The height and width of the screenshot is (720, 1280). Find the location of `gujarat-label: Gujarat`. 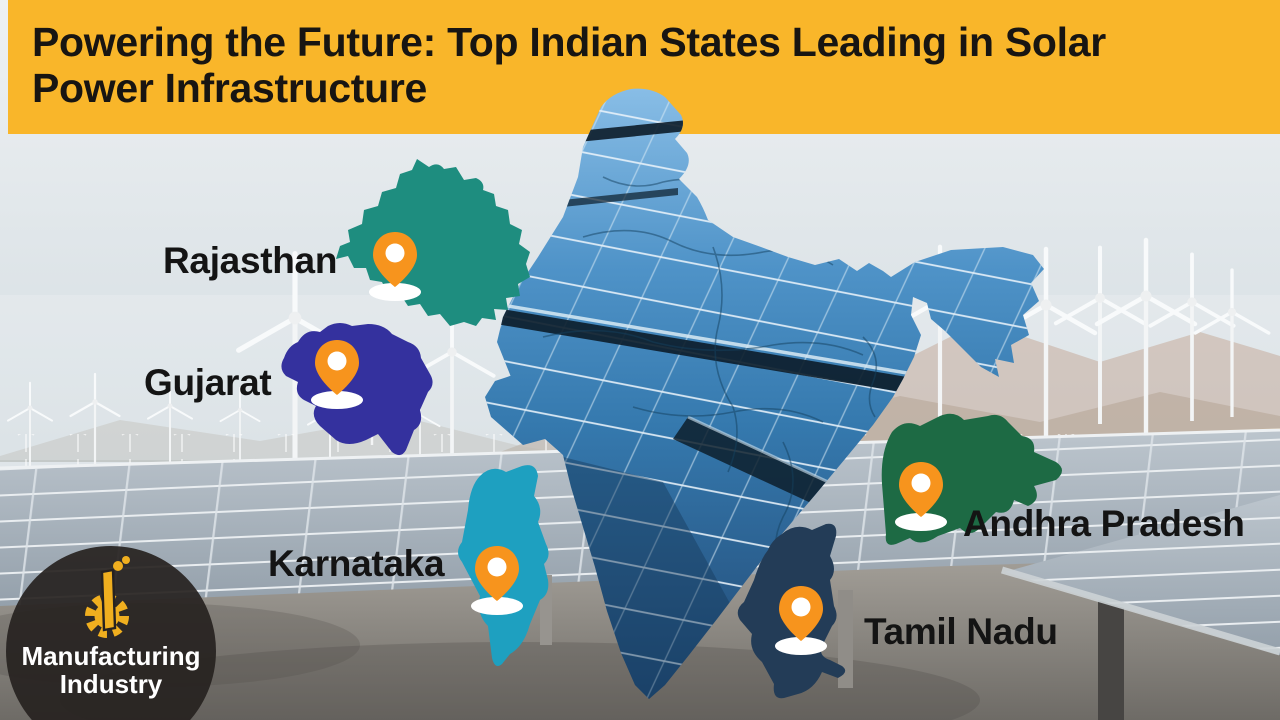

gujarat-label: Gujarat is located at coordinates (208, 382).